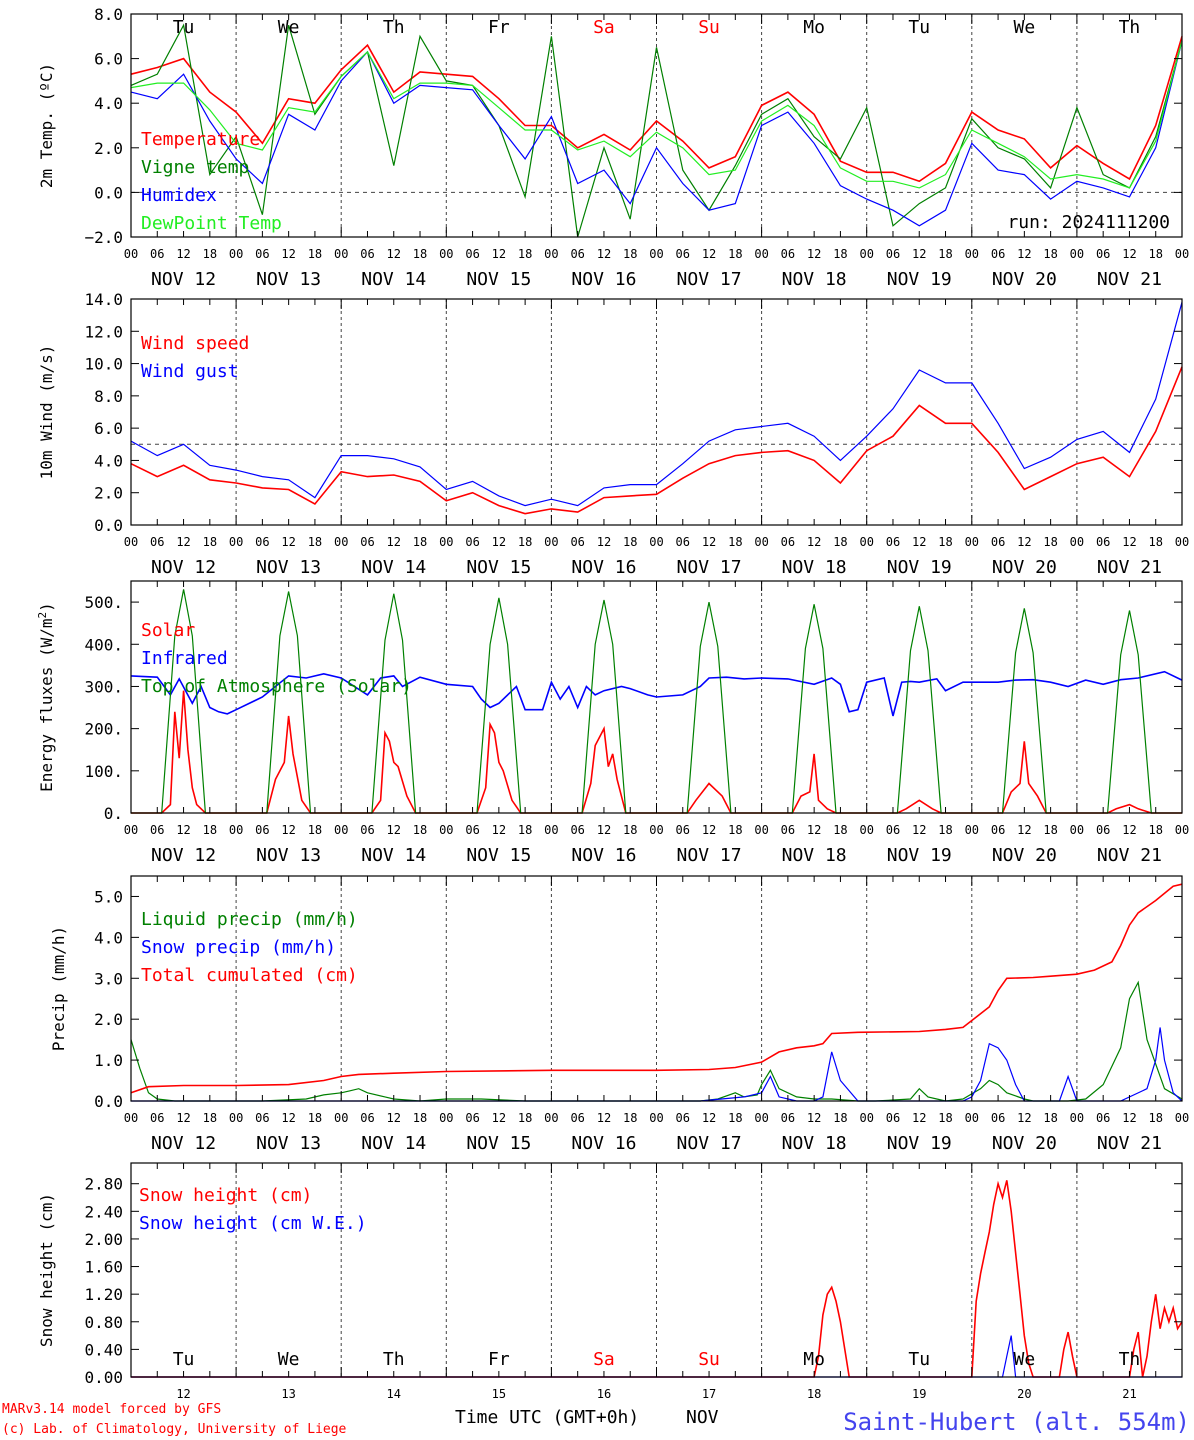 This screenshot has height=1440, width=1194. I want to click on legend-entry-1: Solar, so click(168, 630).